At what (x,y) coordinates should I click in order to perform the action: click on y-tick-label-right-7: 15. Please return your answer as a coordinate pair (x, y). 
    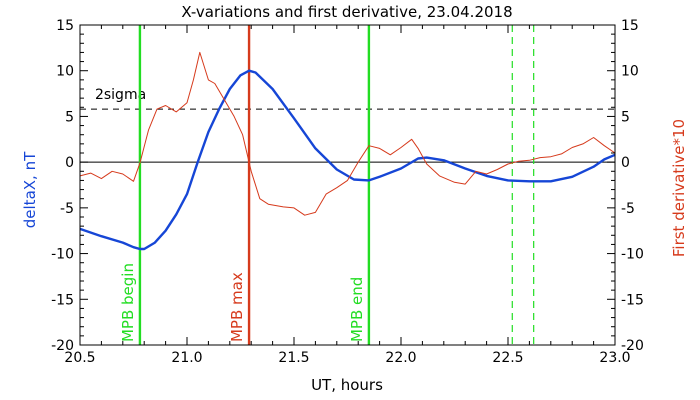
    Looking at the image, I should click on (630, 26).